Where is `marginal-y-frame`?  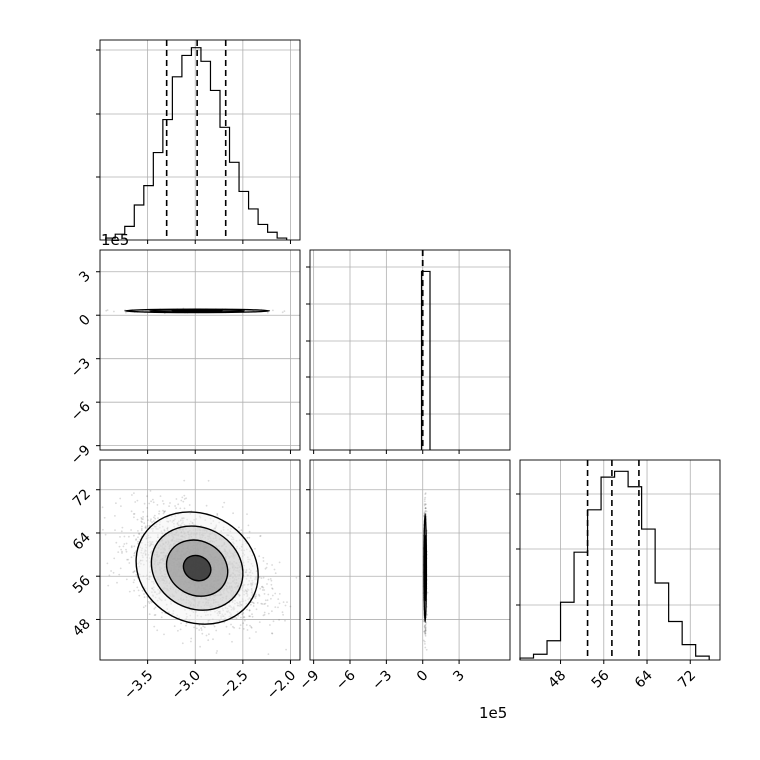 marginal-y-frame is located at coordinates (410, 350).